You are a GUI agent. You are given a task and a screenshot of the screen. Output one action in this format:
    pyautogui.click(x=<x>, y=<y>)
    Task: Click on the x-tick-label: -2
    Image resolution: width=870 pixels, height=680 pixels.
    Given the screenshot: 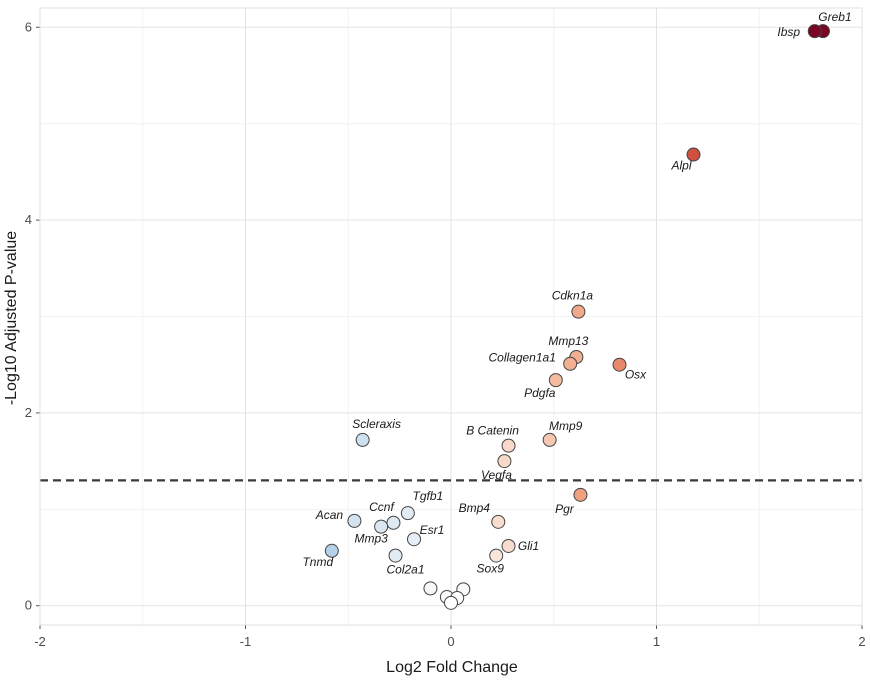 What is the action you would take?
    pyautogui.click(x=40, y=641)
    